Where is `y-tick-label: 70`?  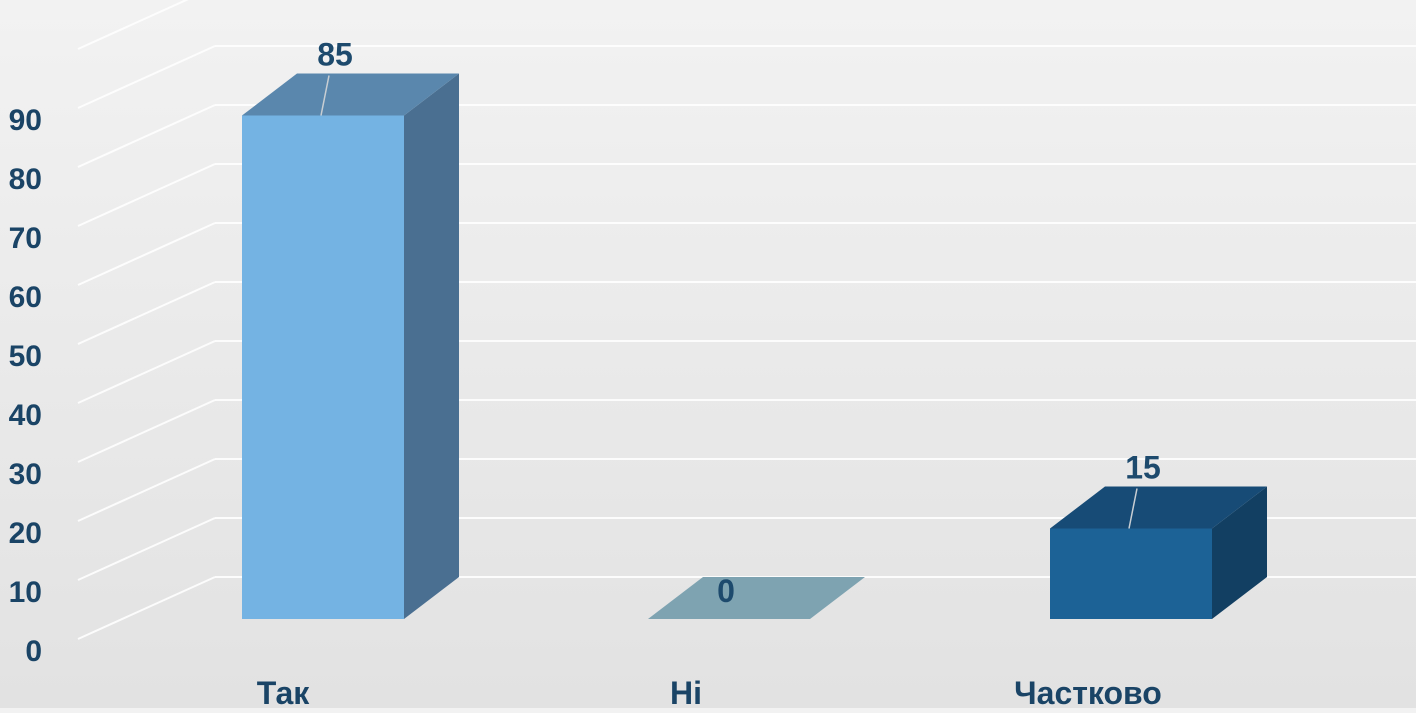 y-tick-label: 70 is located at coordinates (25, 238).